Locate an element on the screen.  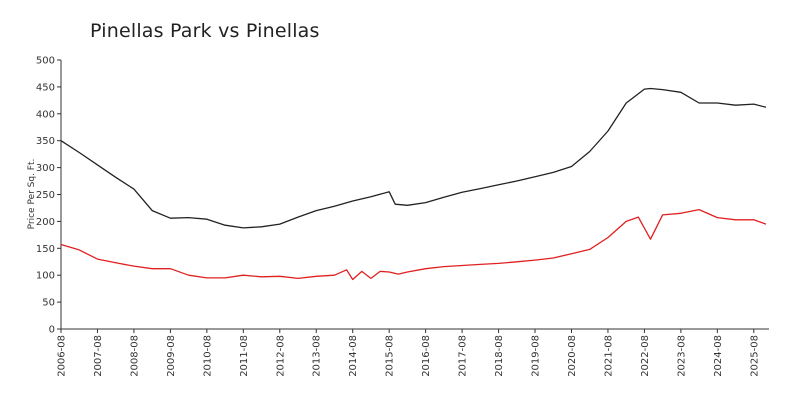
y-tick-label: 450 is located at coordinates (45, 87).